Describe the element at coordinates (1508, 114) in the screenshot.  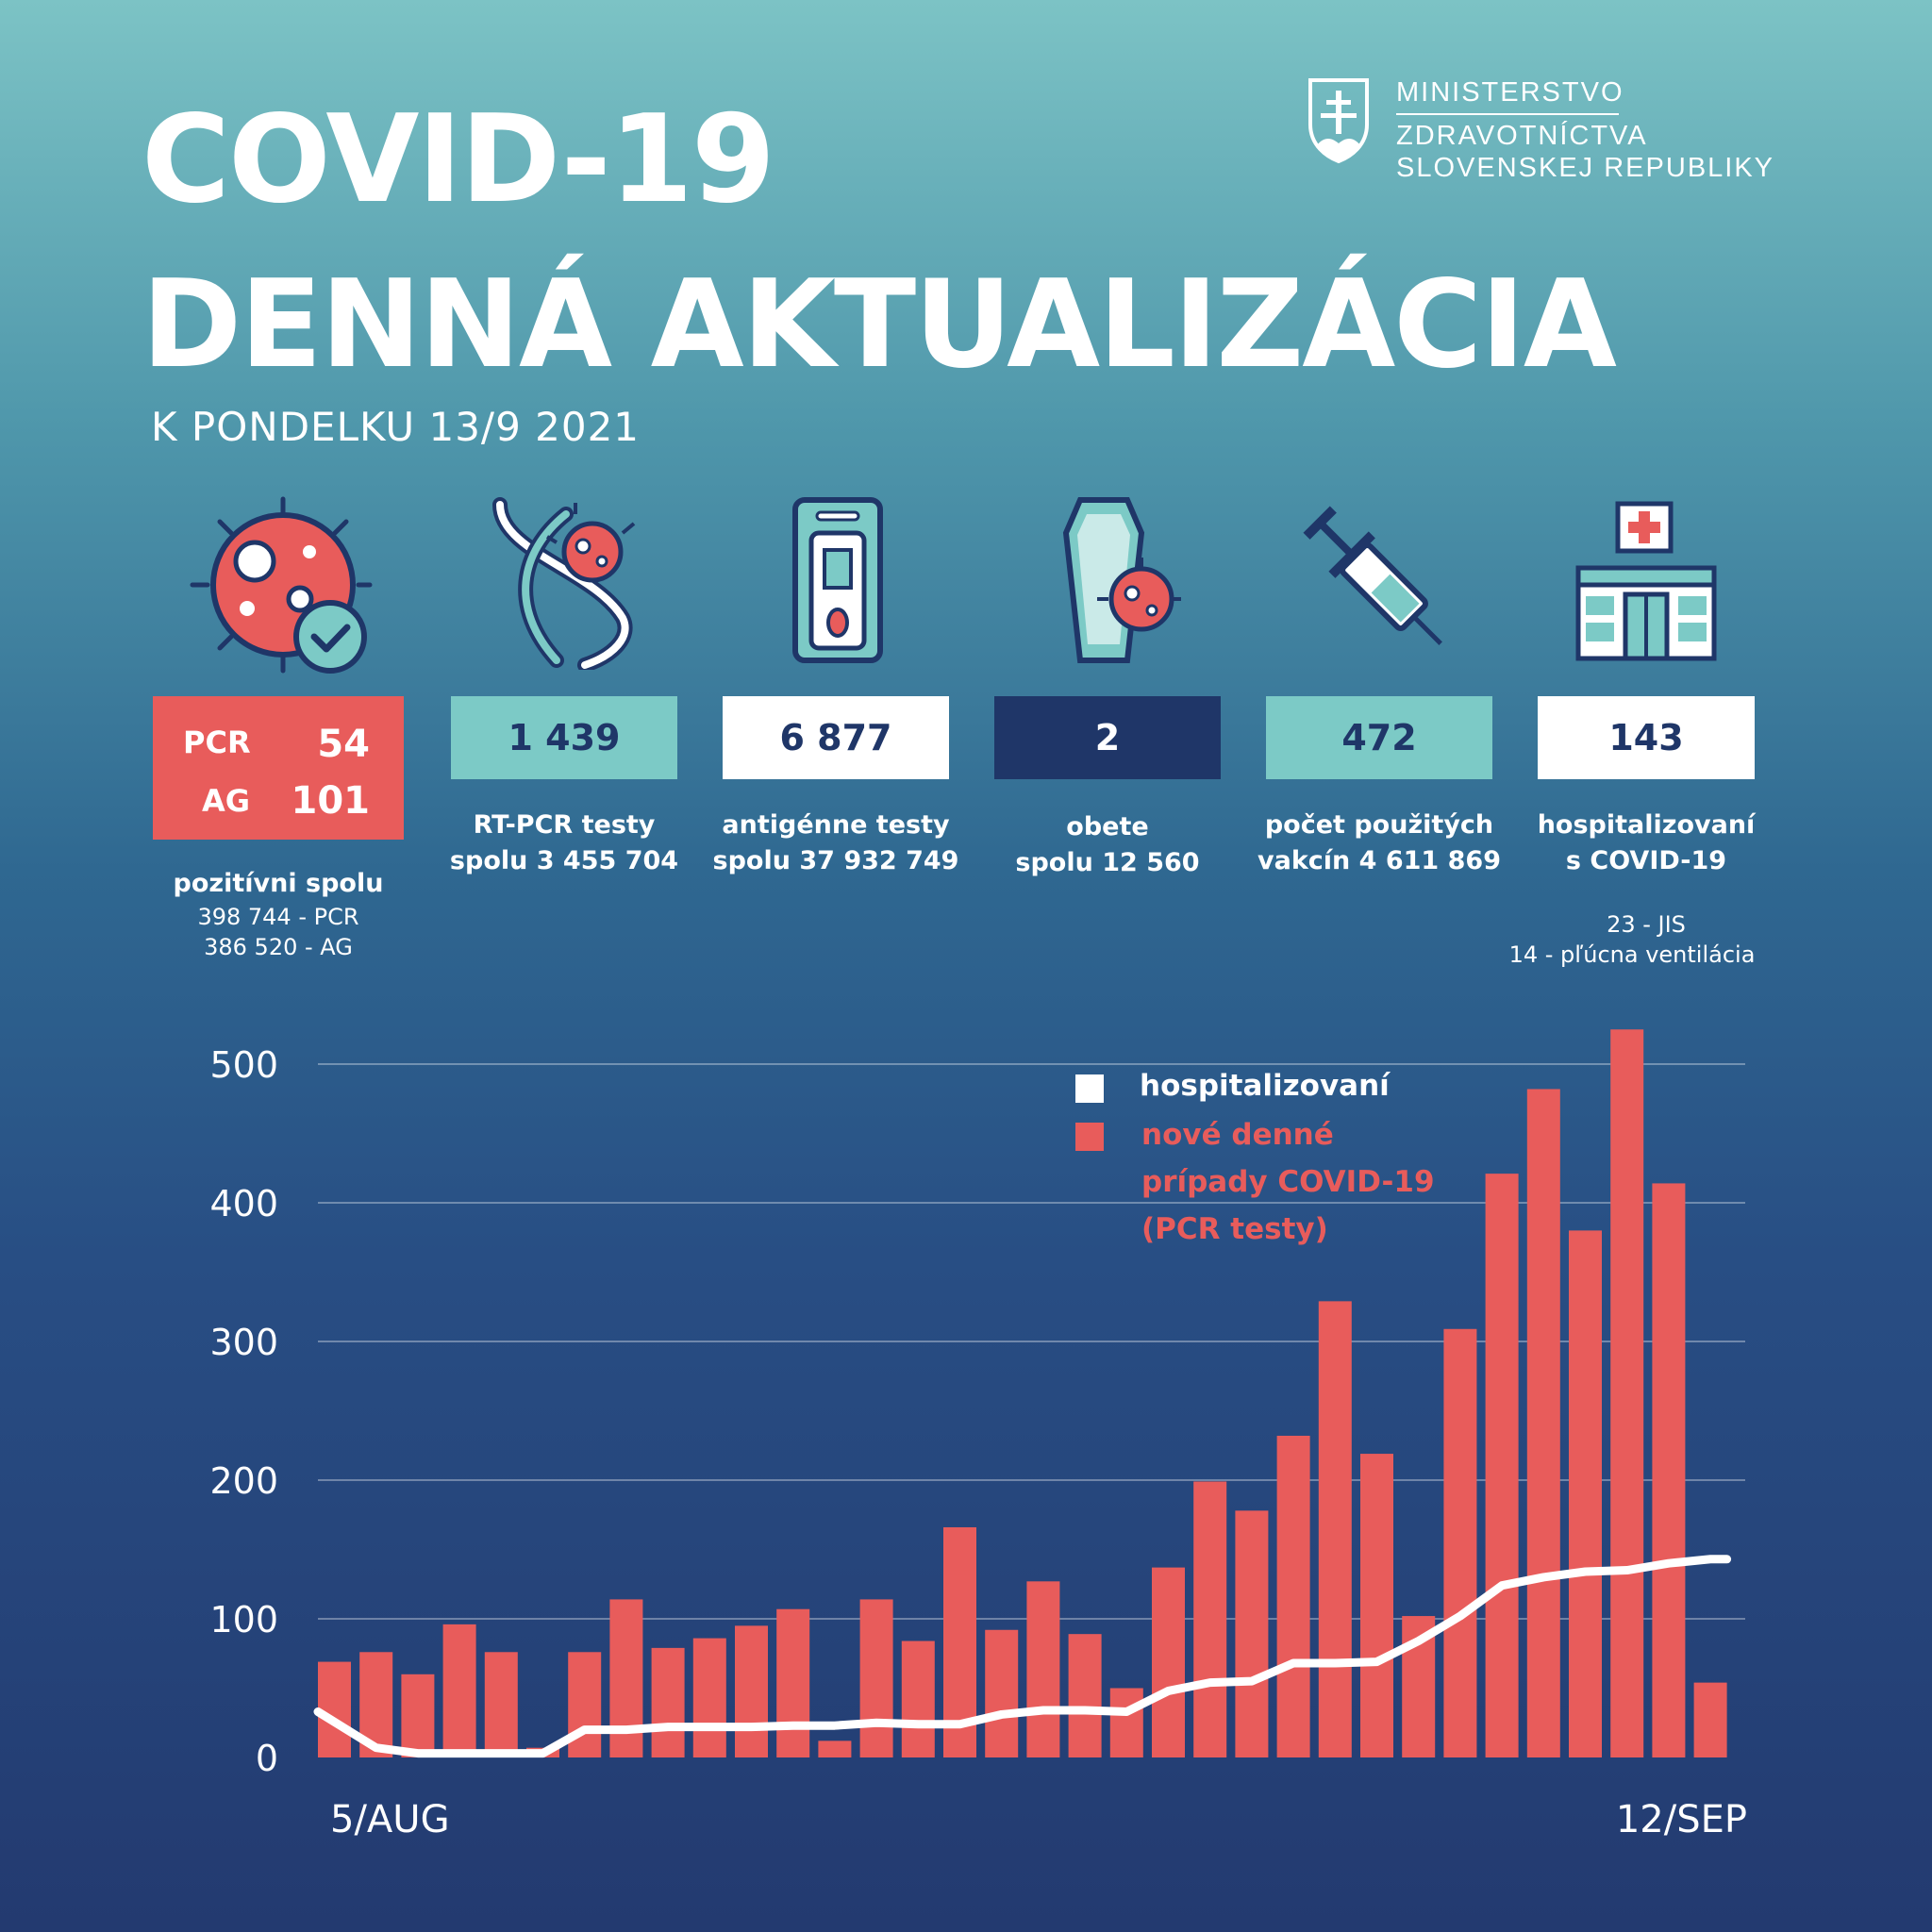
I see `ministry-divider` at that location.